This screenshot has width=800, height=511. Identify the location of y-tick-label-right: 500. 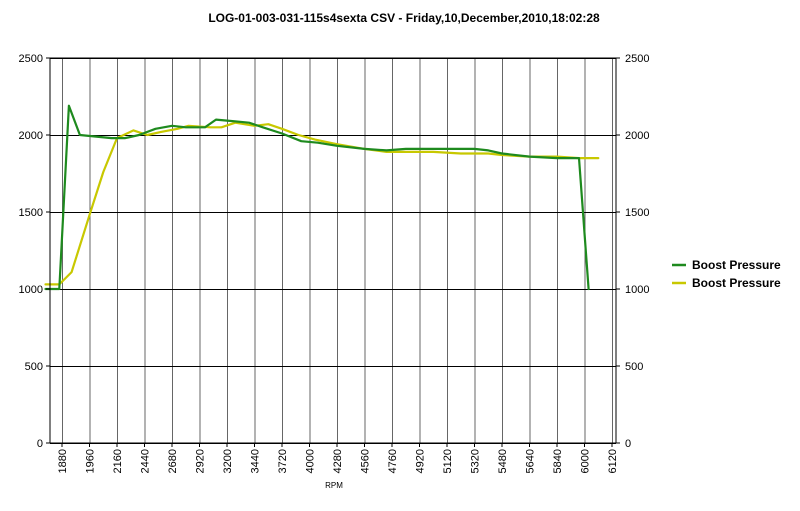
(634, 367).